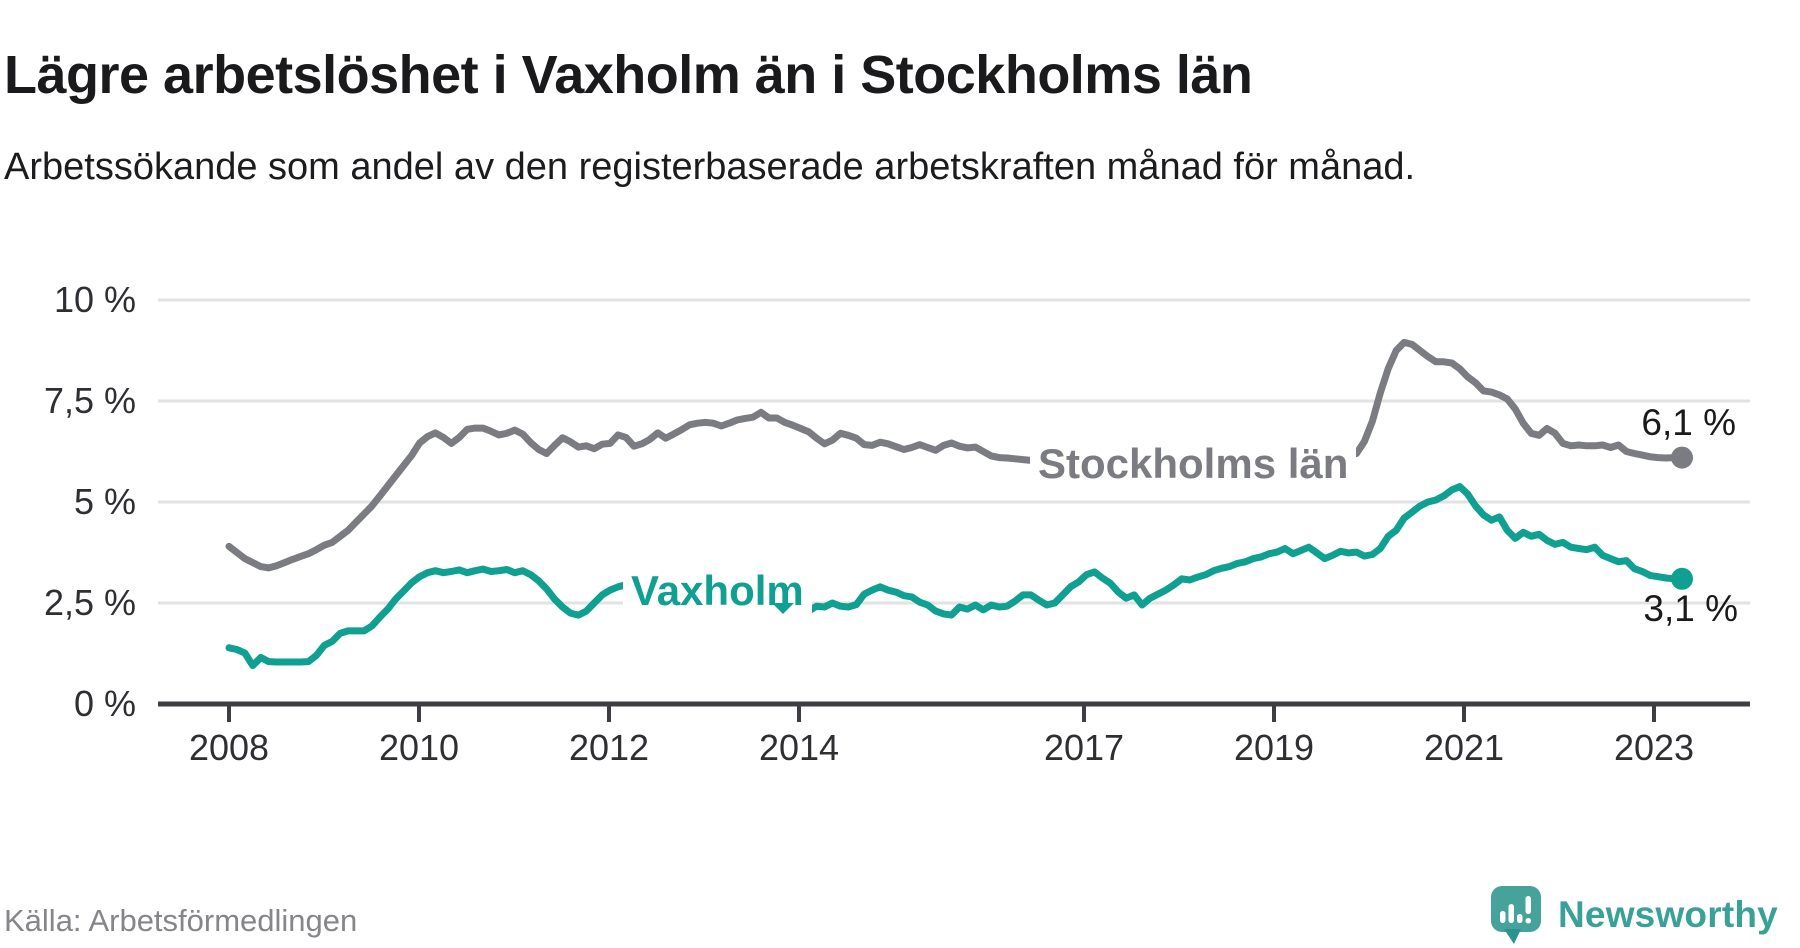  What do you see at coordinates (1084, 747) in the screenshot?
I see `x-axis-label: 2017` at bounding box center [1084, 747].